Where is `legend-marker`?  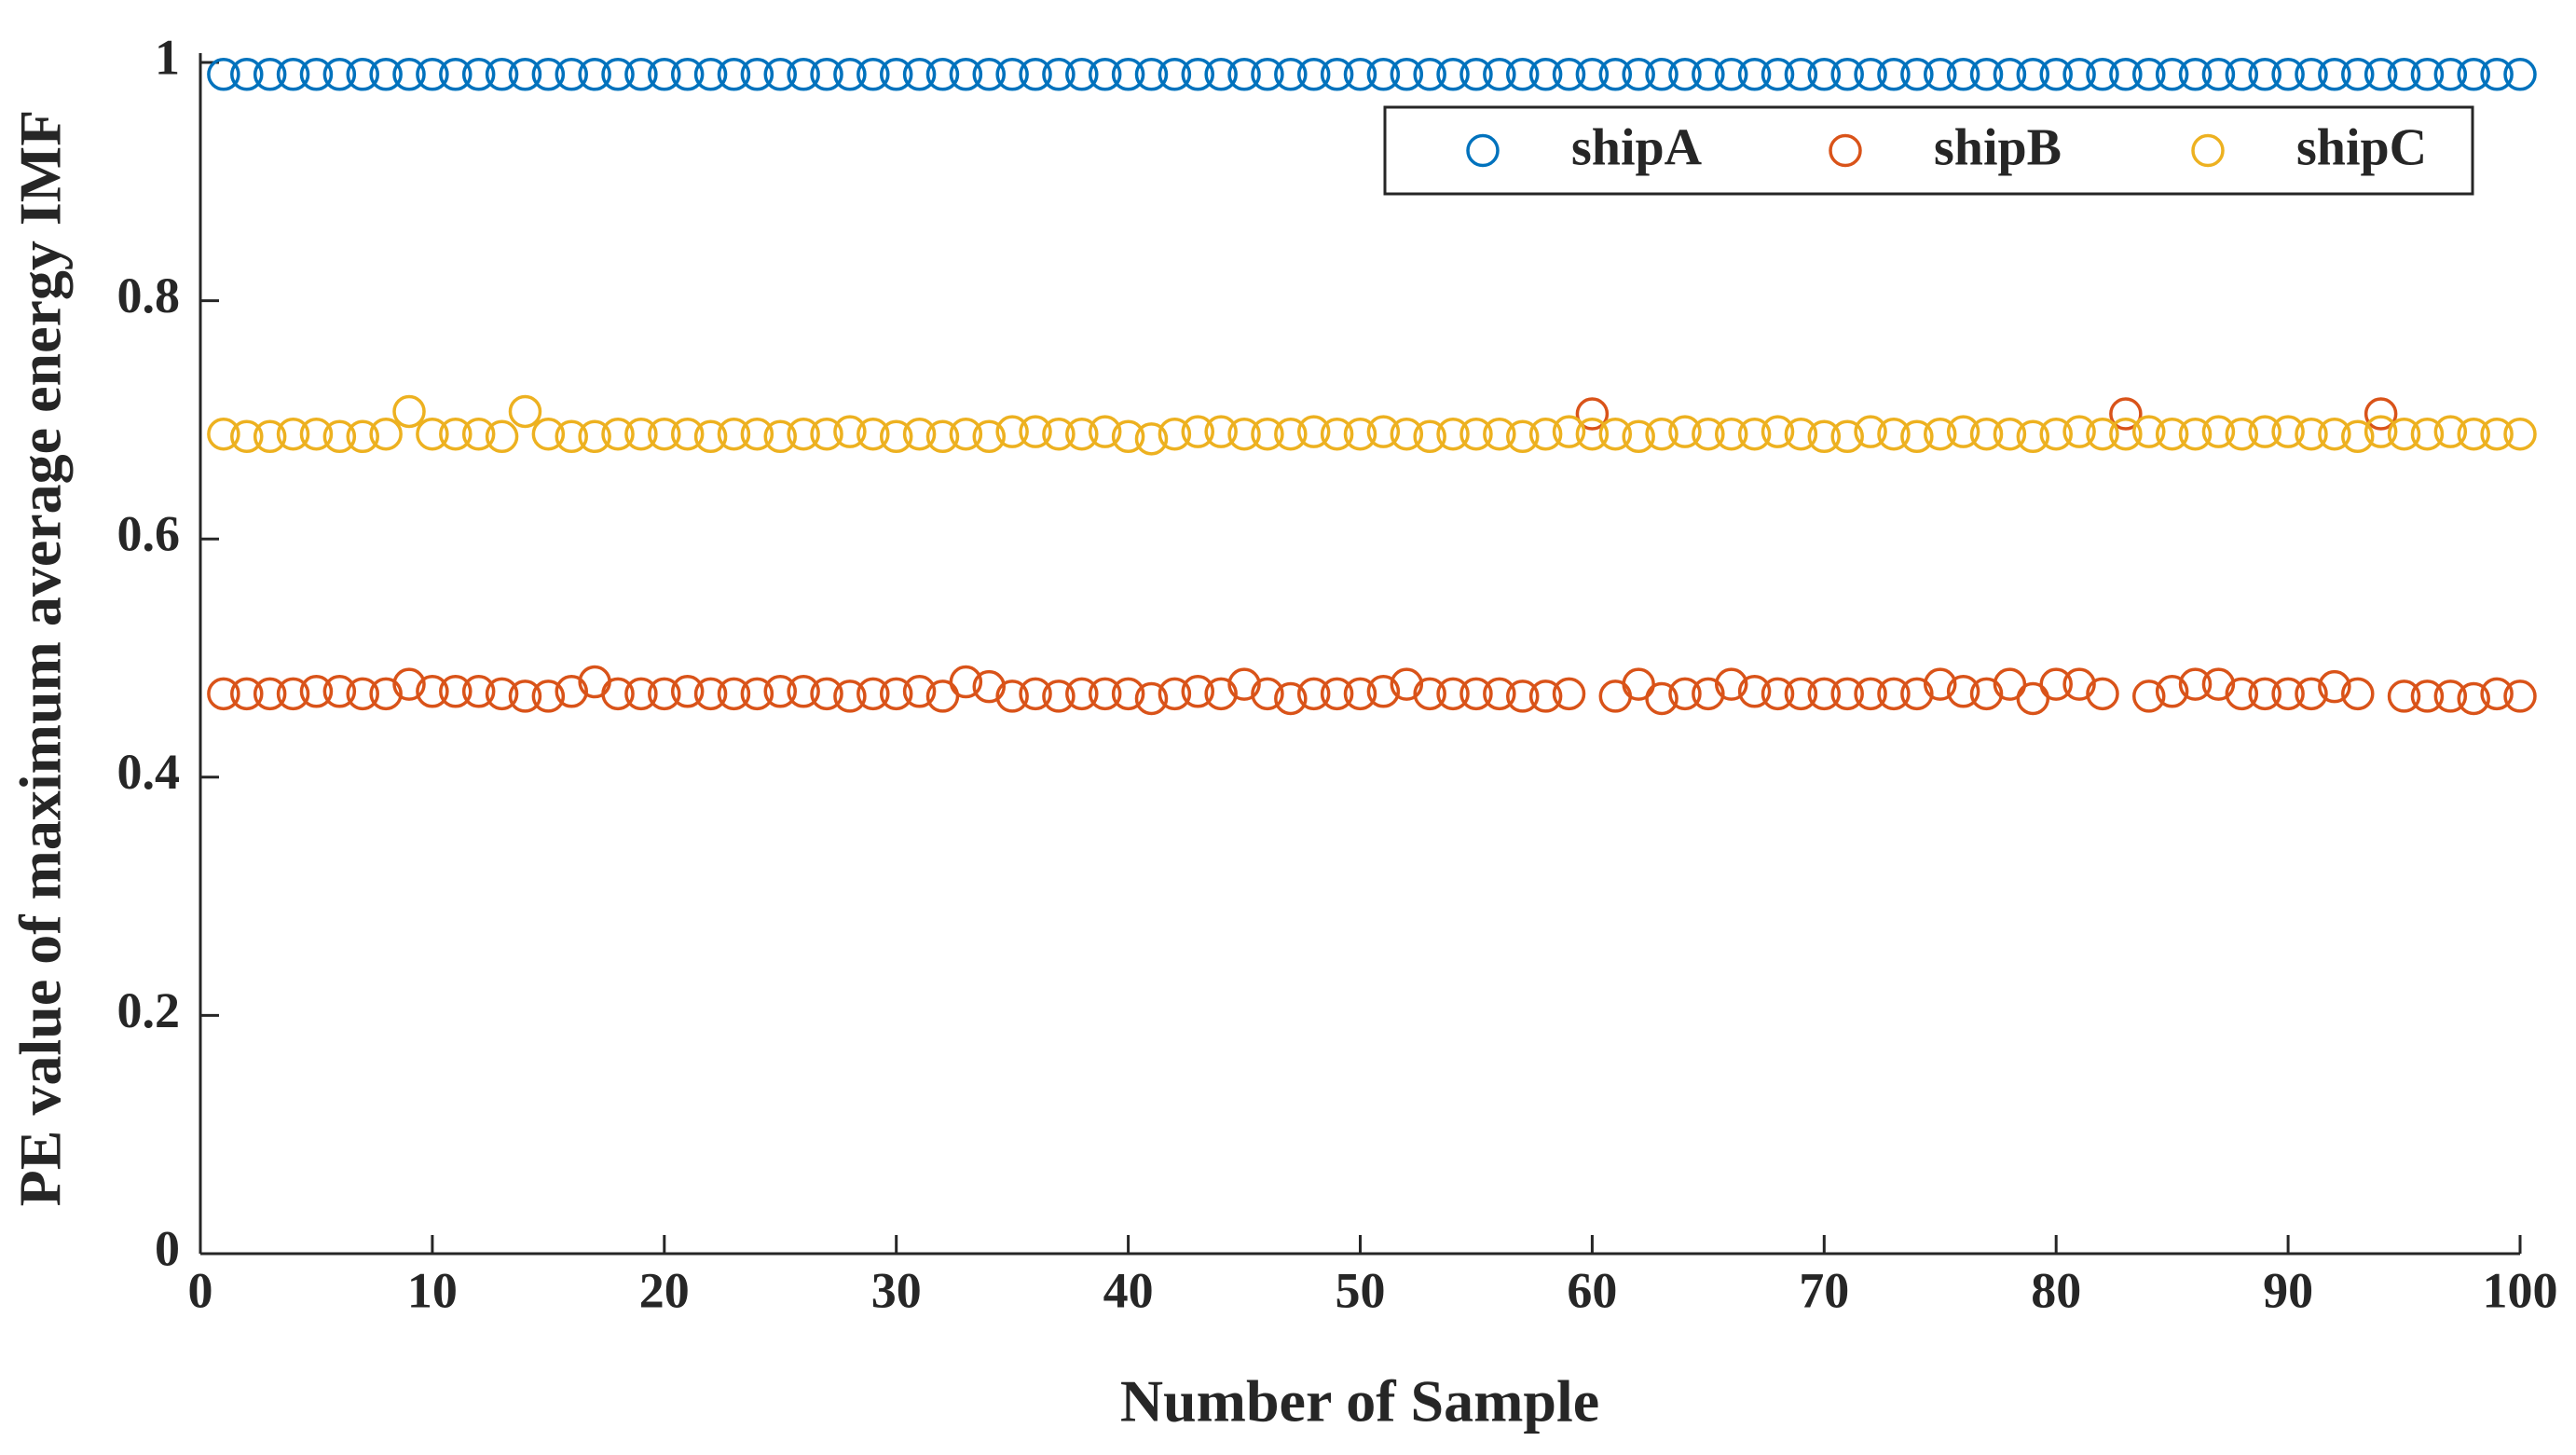 legend-marker is located at coordinates (1845, 150).